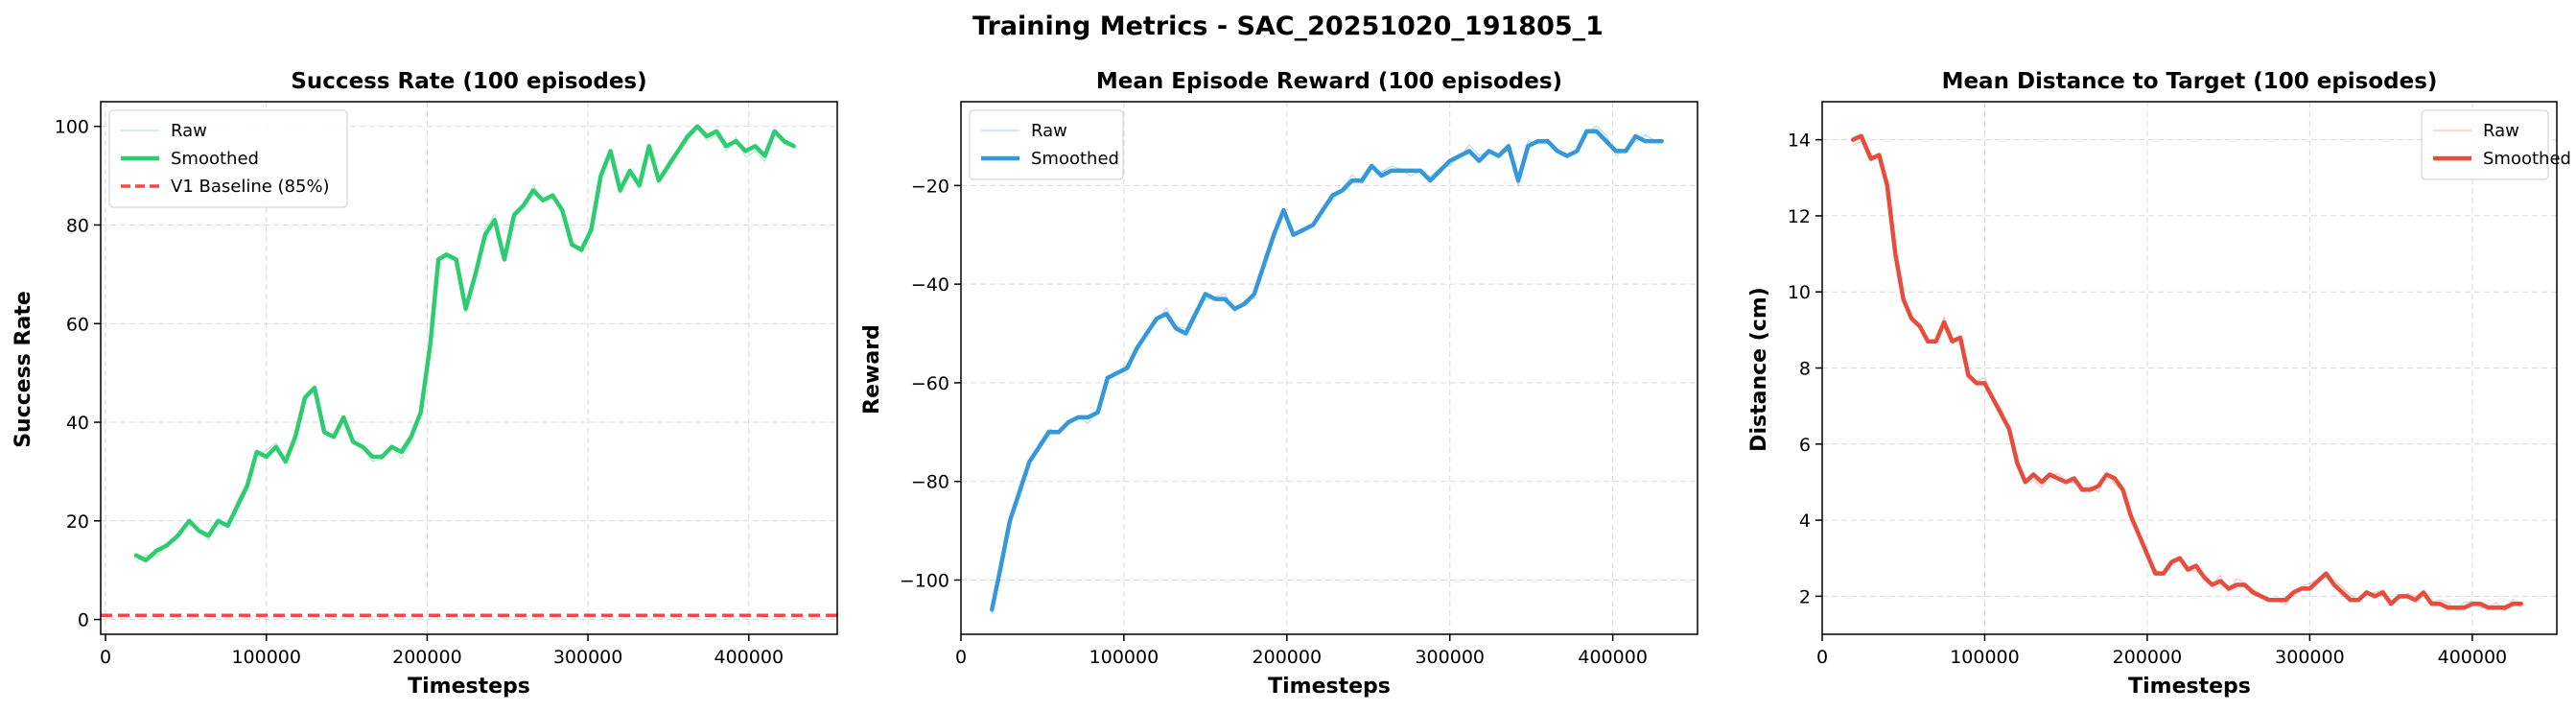 Image resolution: width=2576 pixels, height=712 pixels. Describe the element at coordinates (1805, 446) in the screenshot. I see `y-tick-label: 6` at that location.